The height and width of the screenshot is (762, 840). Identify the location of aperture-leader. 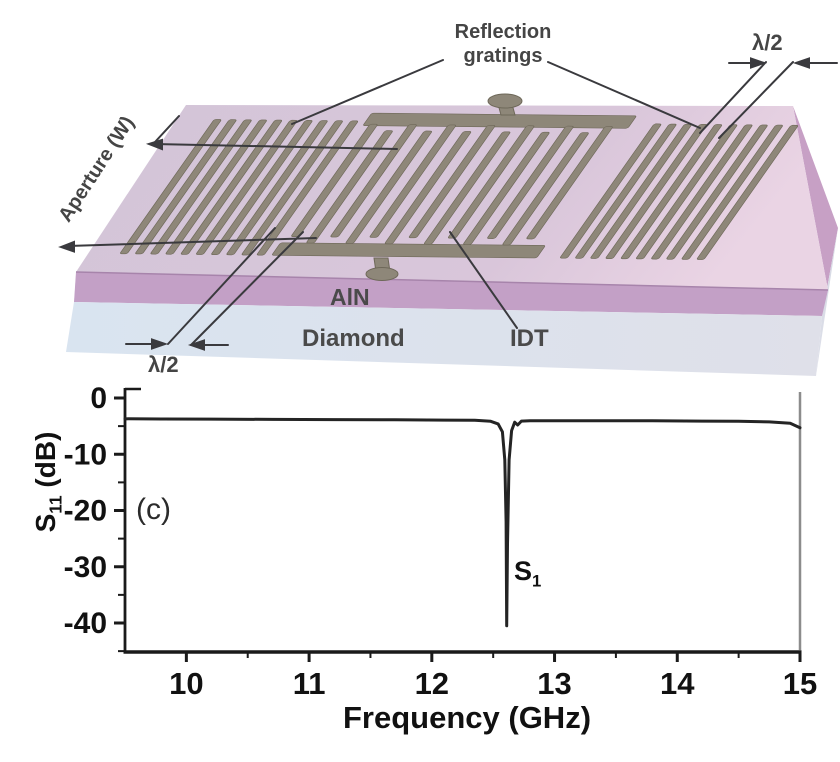
(167, 129).